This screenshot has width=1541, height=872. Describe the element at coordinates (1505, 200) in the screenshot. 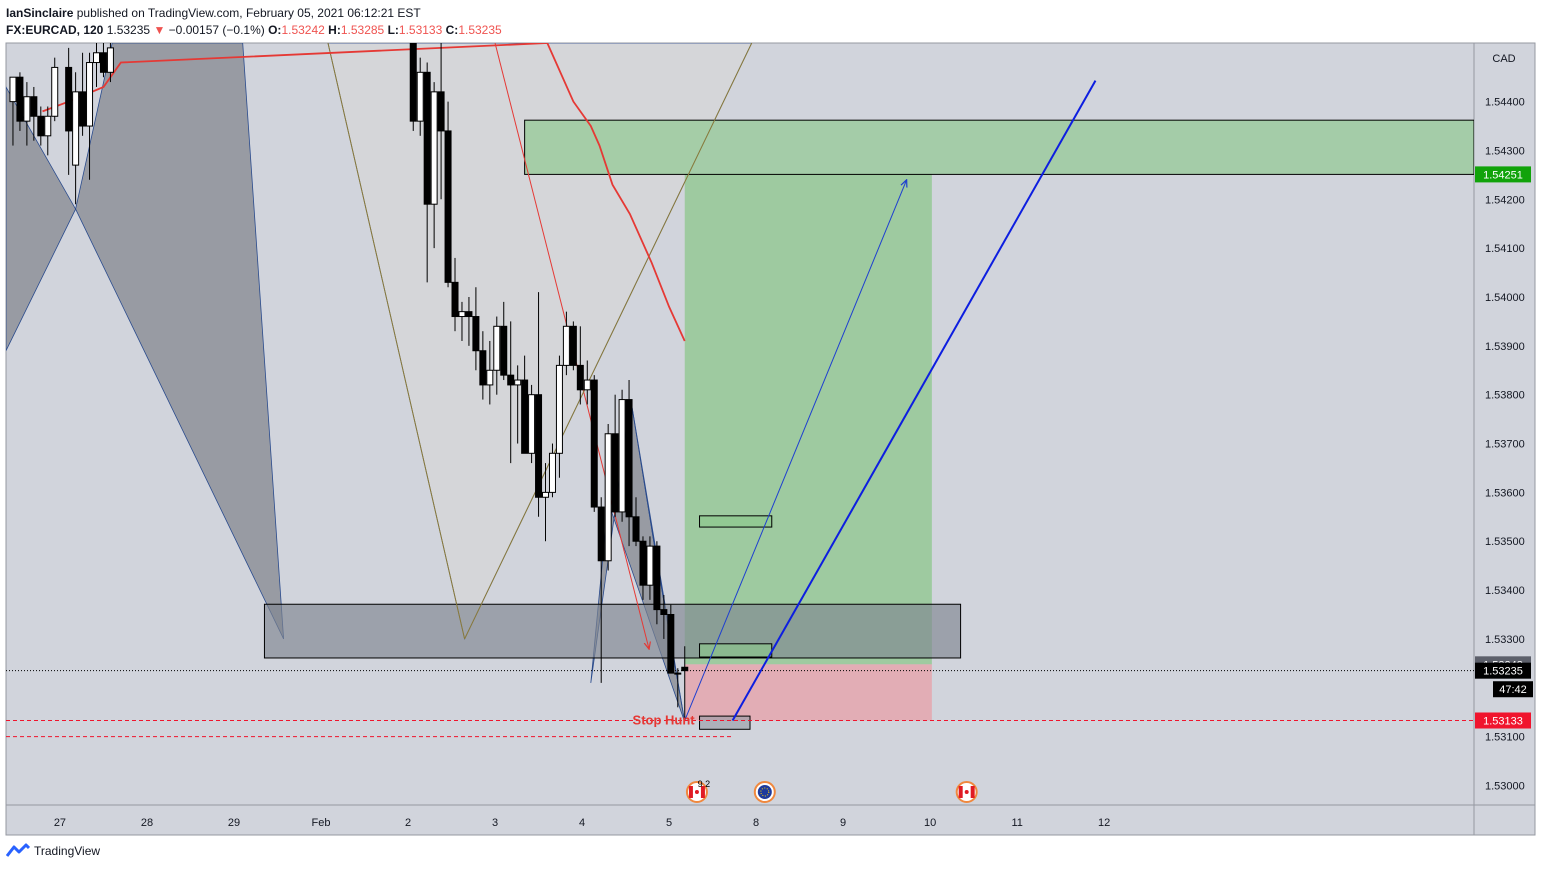

I see `price-tick-label: 1.54200` at that location.